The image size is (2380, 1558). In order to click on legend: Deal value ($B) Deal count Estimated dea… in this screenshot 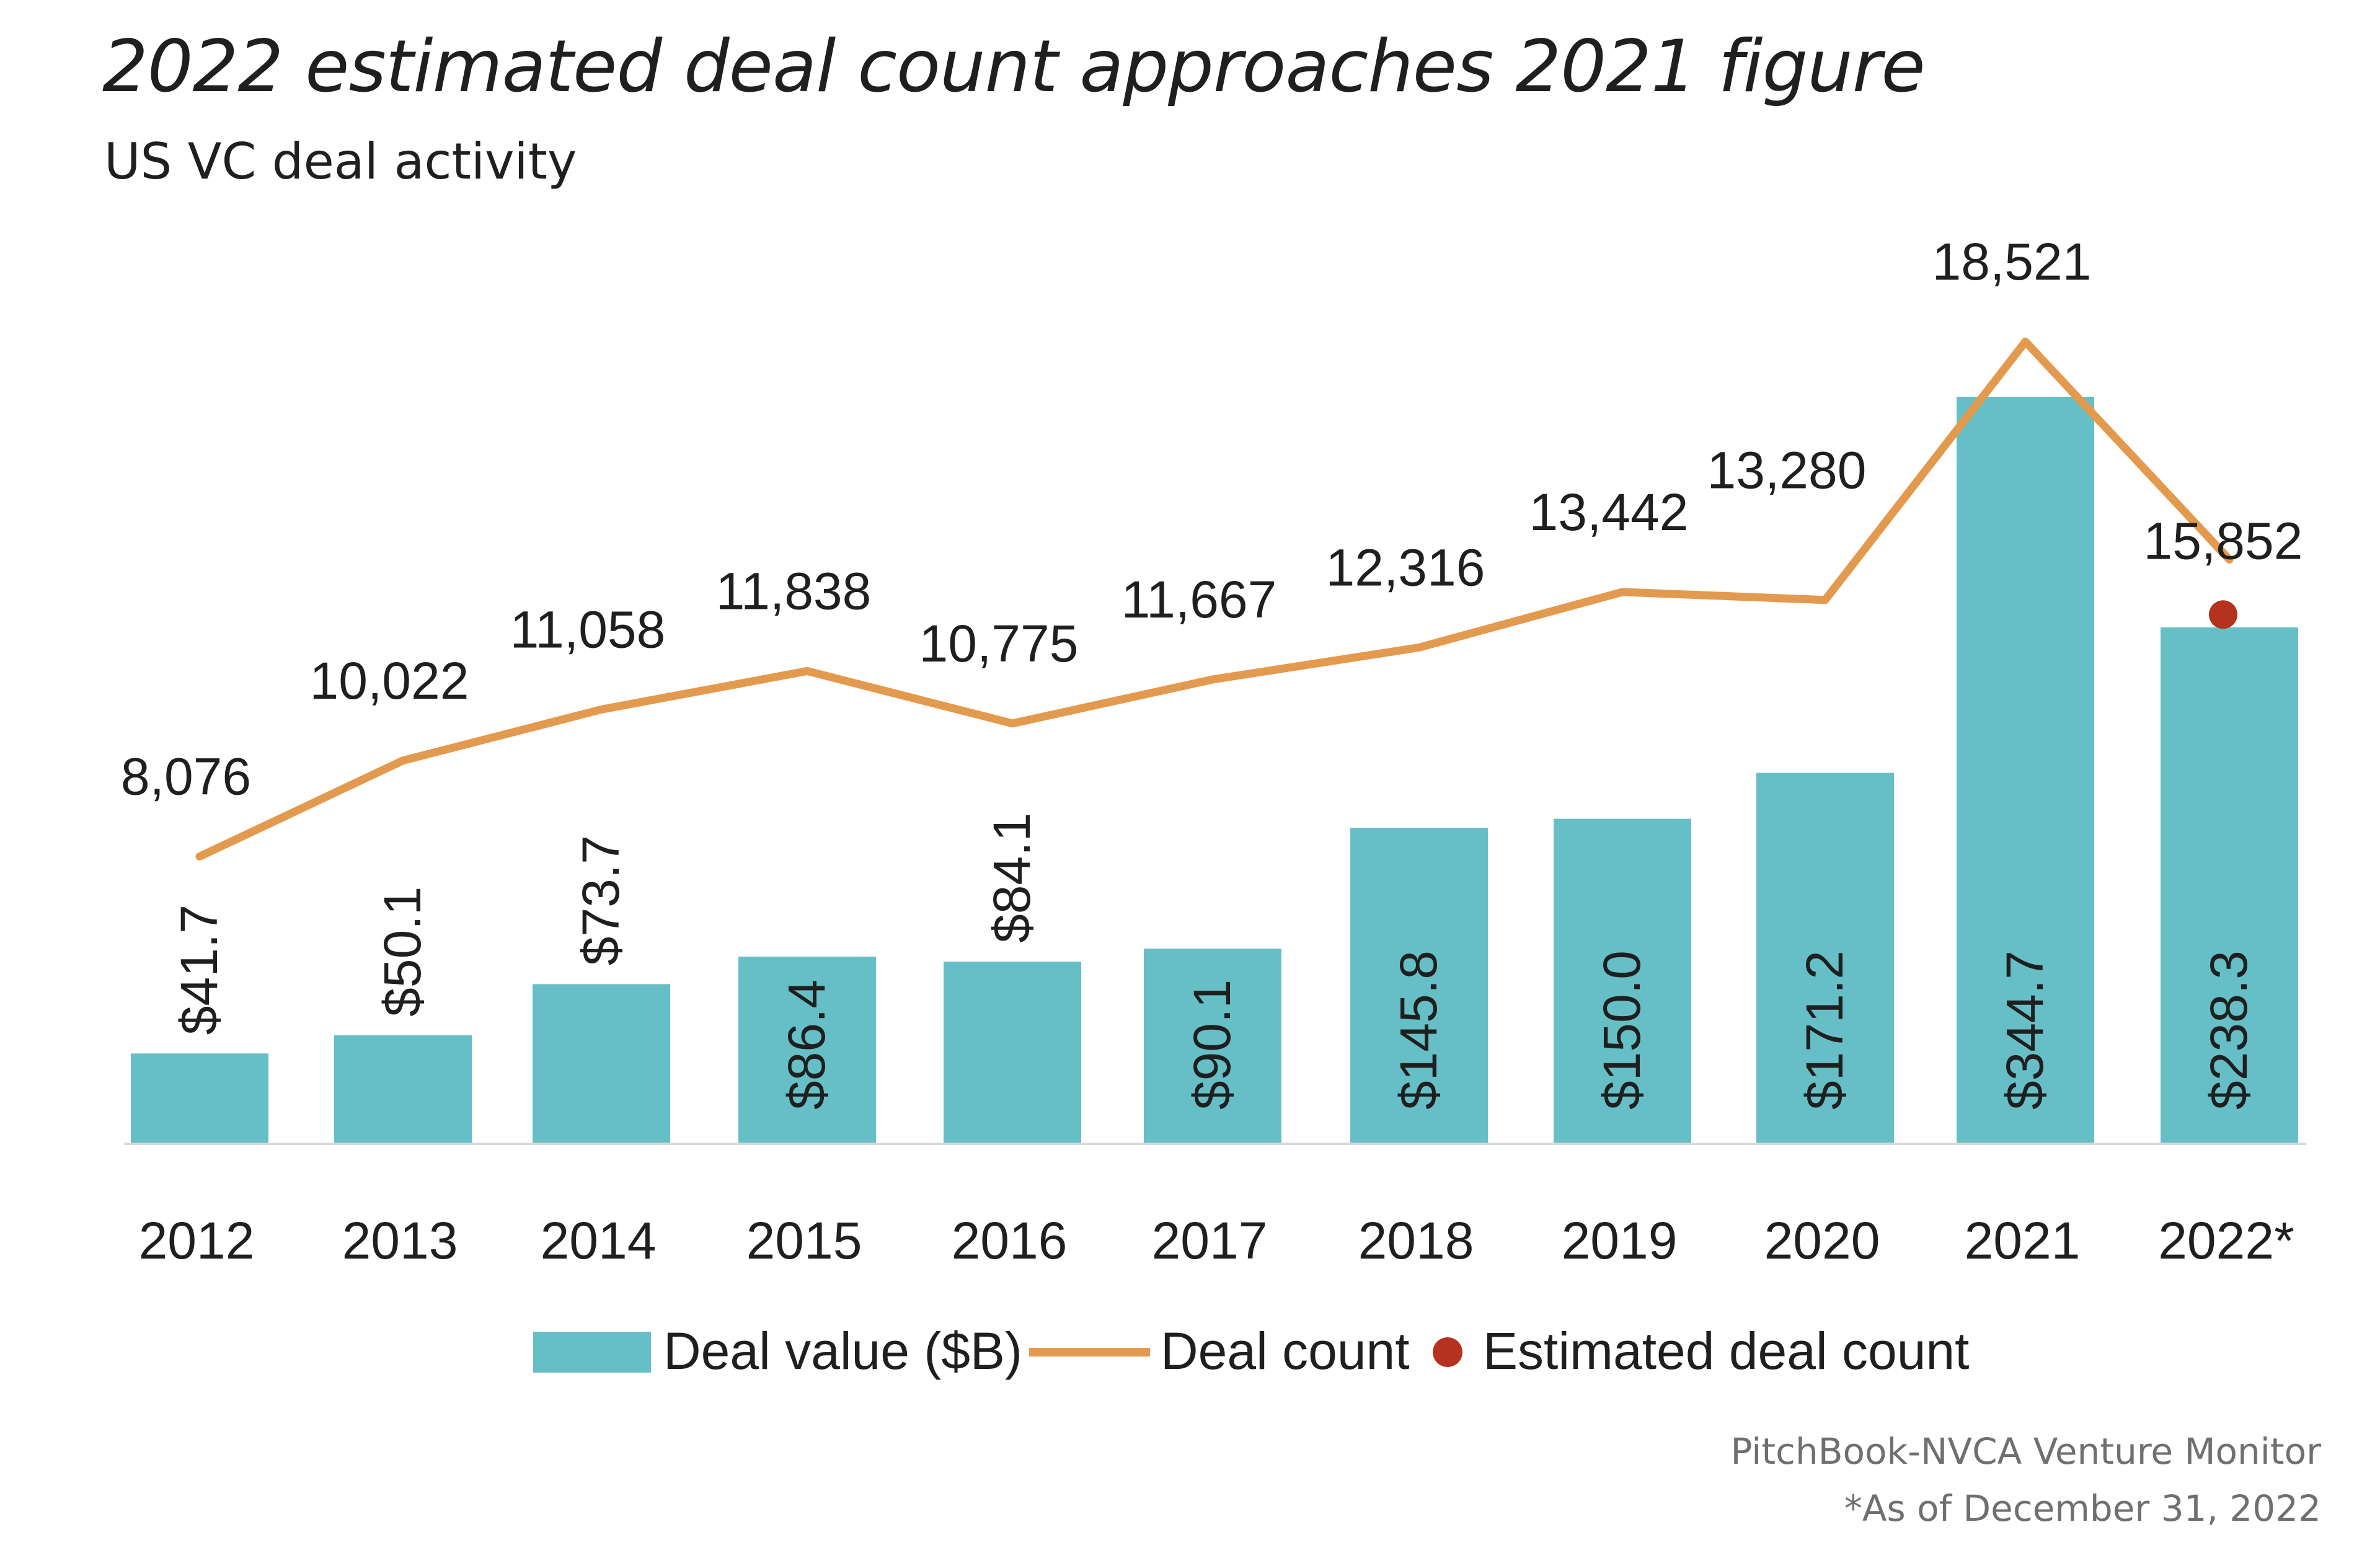, I will do `click(1251, 1351)`.